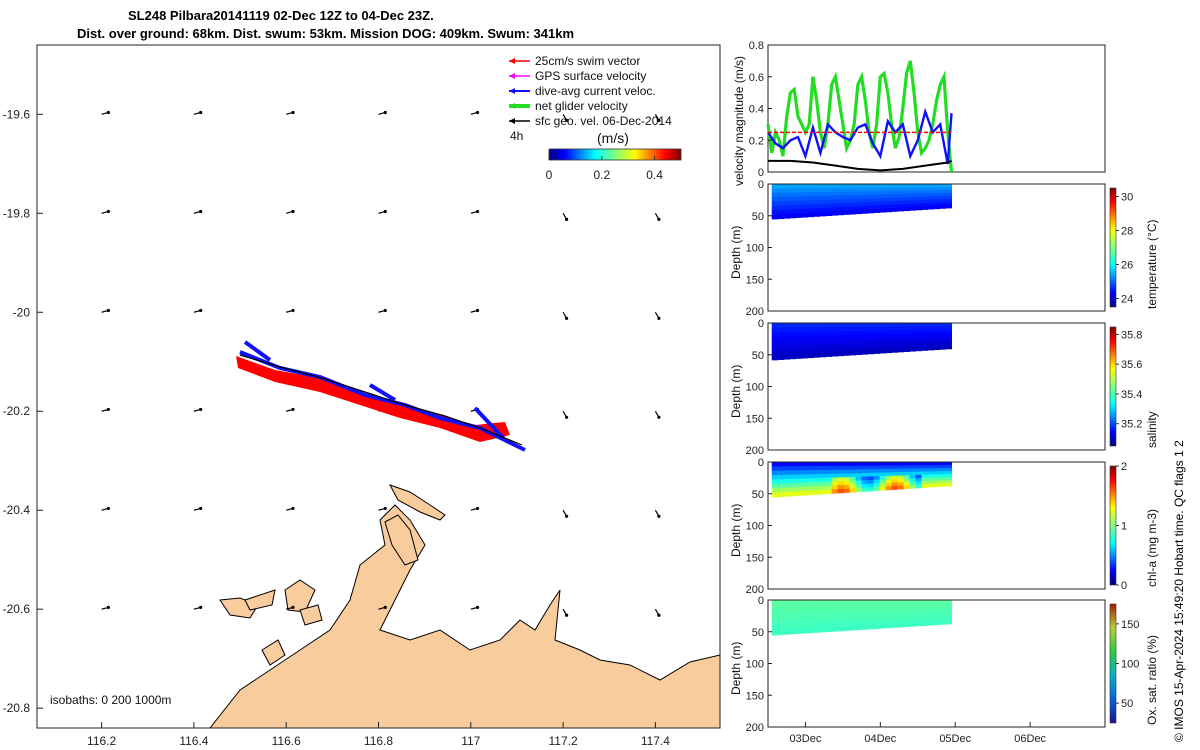 The width and height of the screenshot is (1200, 750). What do you see at coordinates (23, 411) in the screenshot?
I see `map-y-ticks: -19.6 -19.8 -20 -20.2 -20.4 -20.6 -20.8` at bounding box center [23, 411].